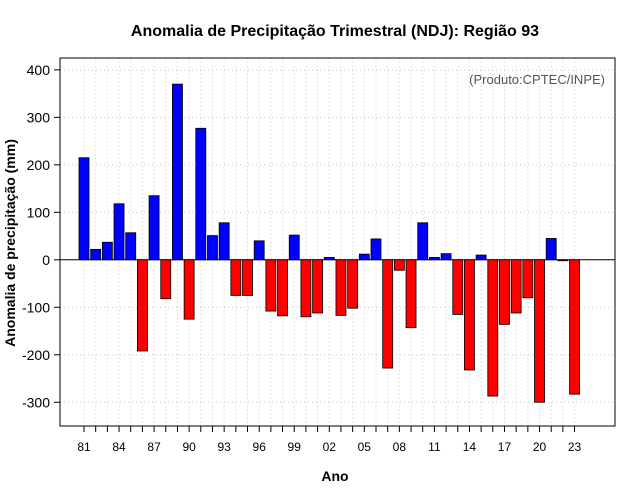 The width and height of the screenshot is (640, 500). Describe the element at coordinates (39, 117) in the screenshot. I see `y-tick-label: 300` at that location.